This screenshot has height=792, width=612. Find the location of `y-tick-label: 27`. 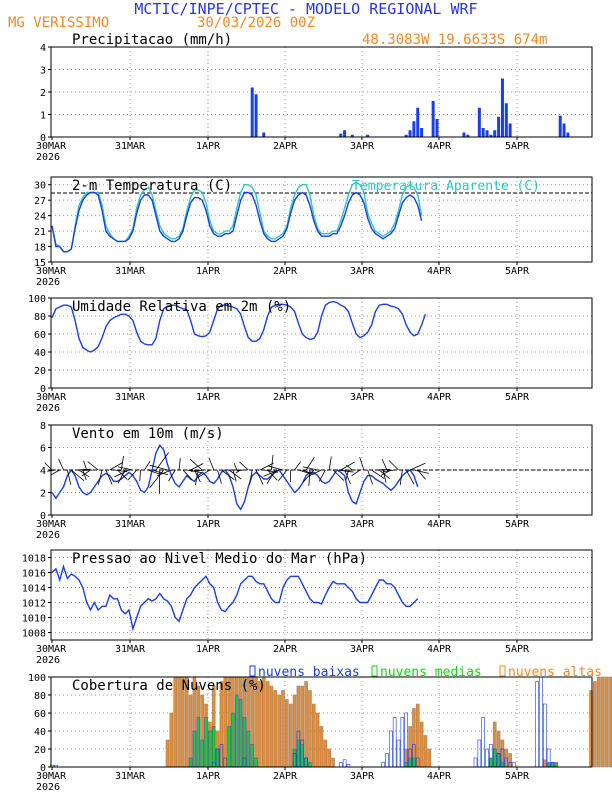

y-tick-label: 27 is located at coordinates (40, 201).